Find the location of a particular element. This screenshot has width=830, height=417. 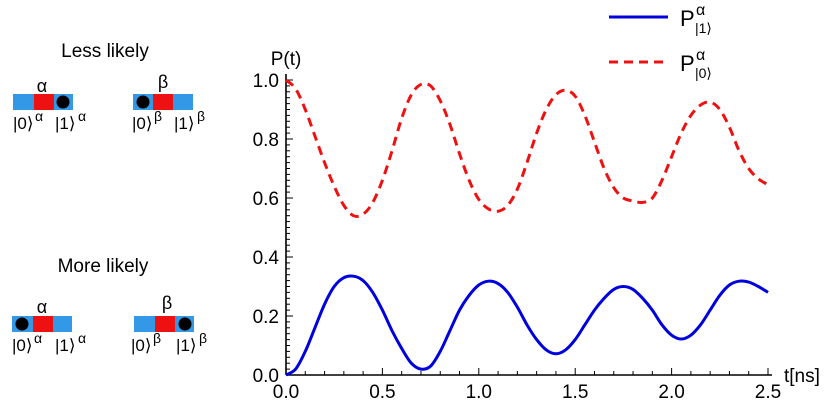

more-likely-beta-diagram: β |0⟩ β |1⟩ β is located at coordinates (169, 324).